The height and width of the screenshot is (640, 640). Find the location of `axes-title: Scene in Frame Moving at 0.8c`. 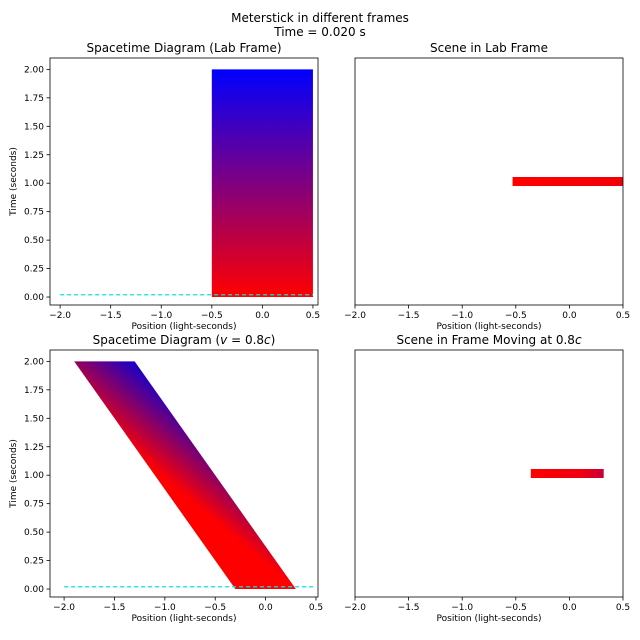

axes-title: Scene in Frame Moving at 0.8c is located at coordinates (488, 340).